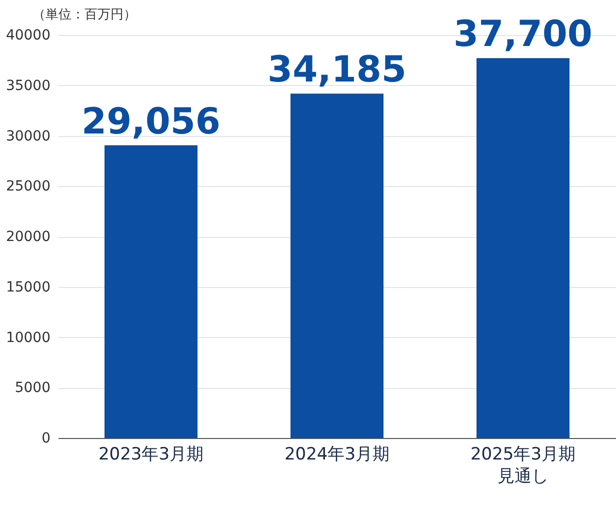  What do you see at coordinates (28, 287) in the screenshot?
I see `y-tick-label: 15000` at bounding box center [28, 287].